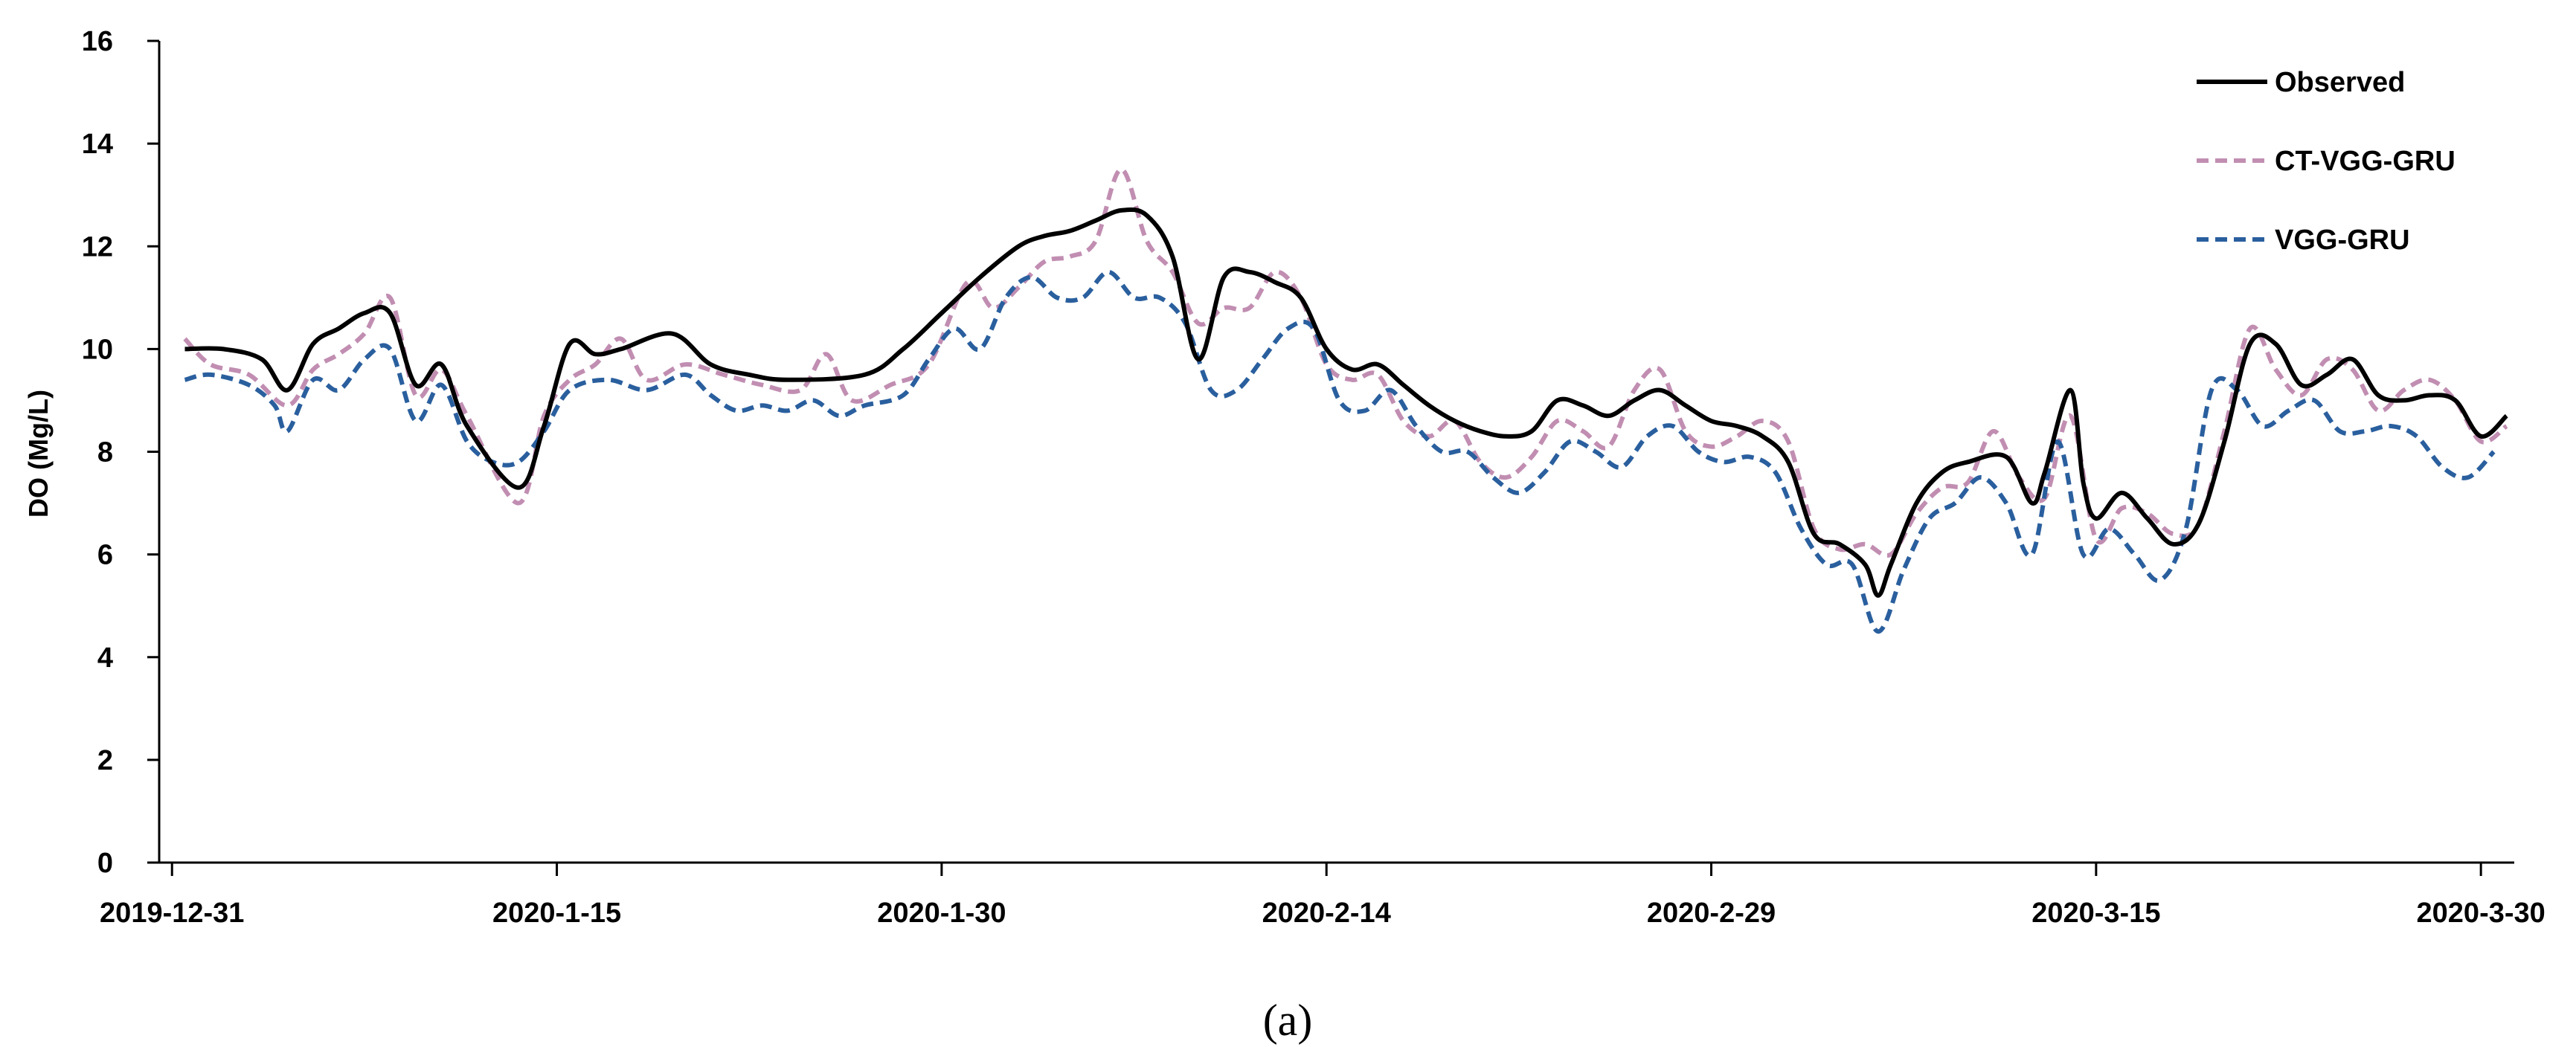 This screenshot has width=2576, height=1047. I want to click on x-tick-label: 2019-12-31, so click(172, 913).